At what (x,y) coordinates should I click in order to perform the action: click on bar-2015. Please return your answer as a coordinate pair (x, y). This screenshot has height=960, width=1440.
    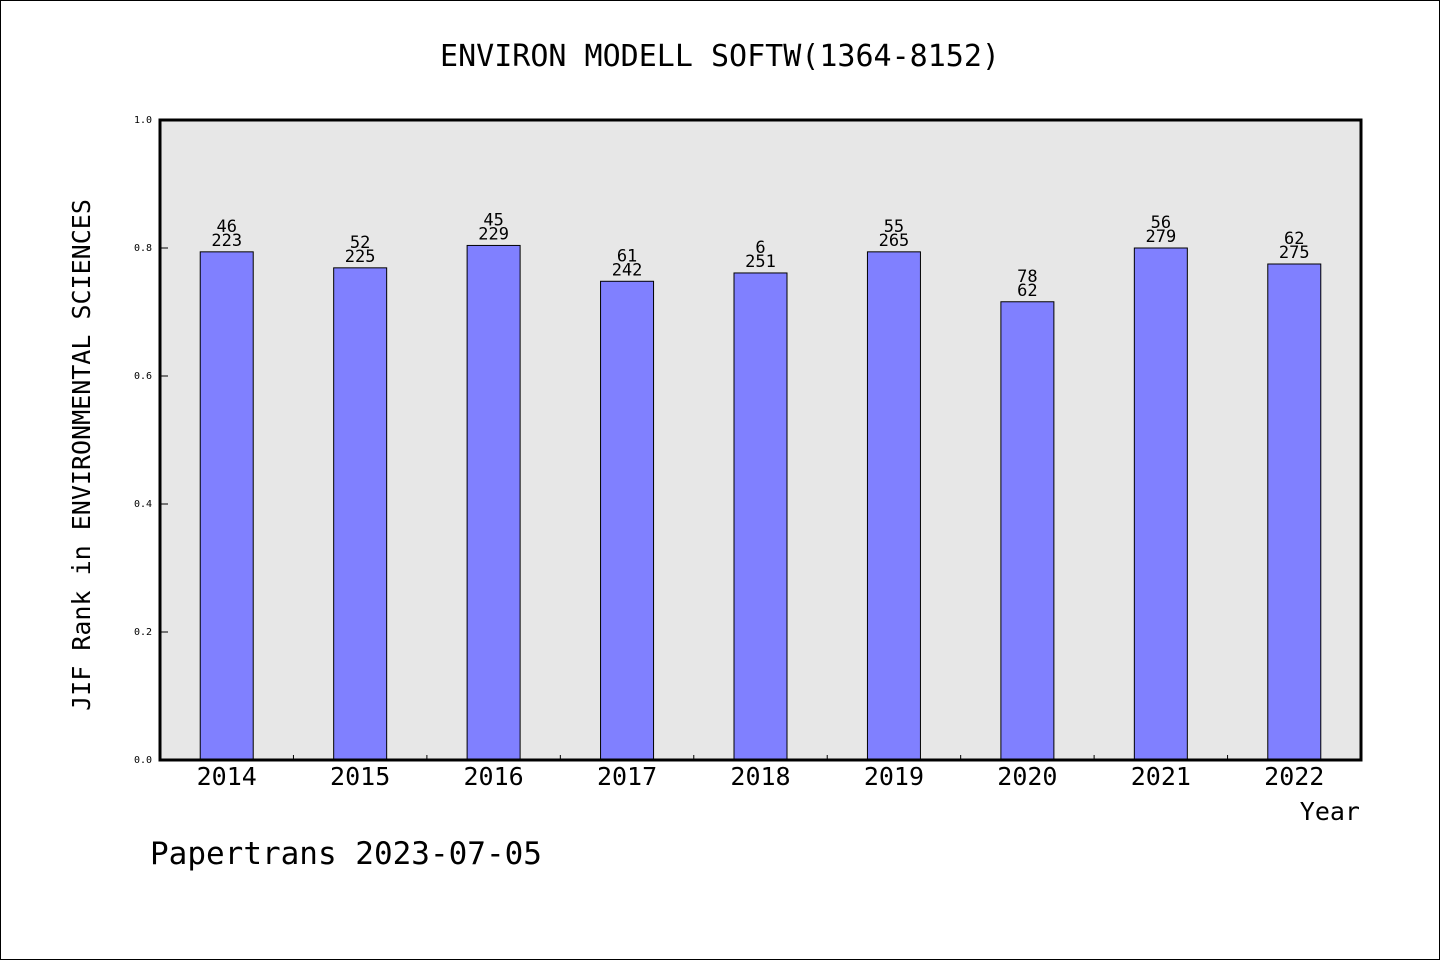
    Looking at the image, I should click on (360, 514).